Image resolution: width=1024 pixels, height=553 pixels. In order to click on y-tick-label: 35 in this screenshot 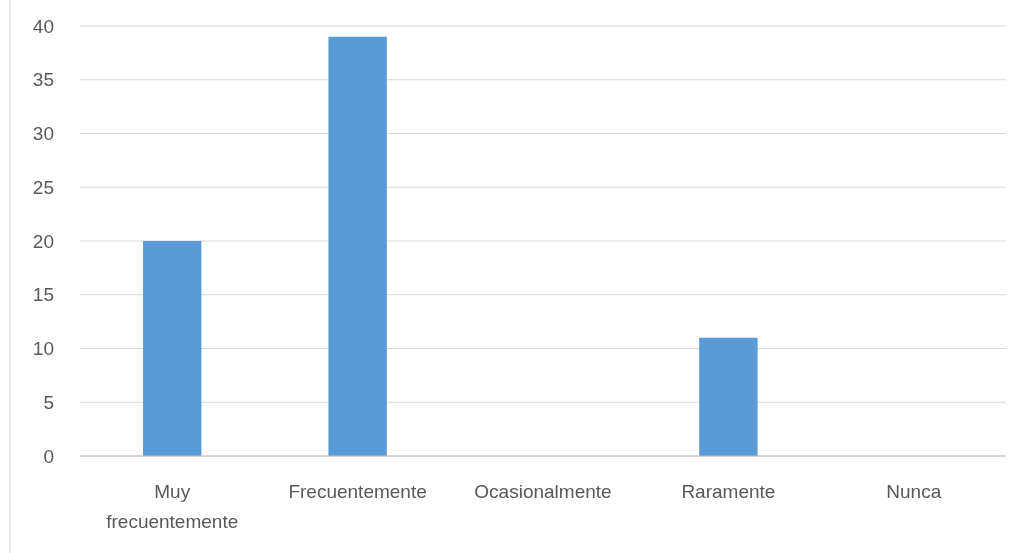, I will do `click(43, 80)`.